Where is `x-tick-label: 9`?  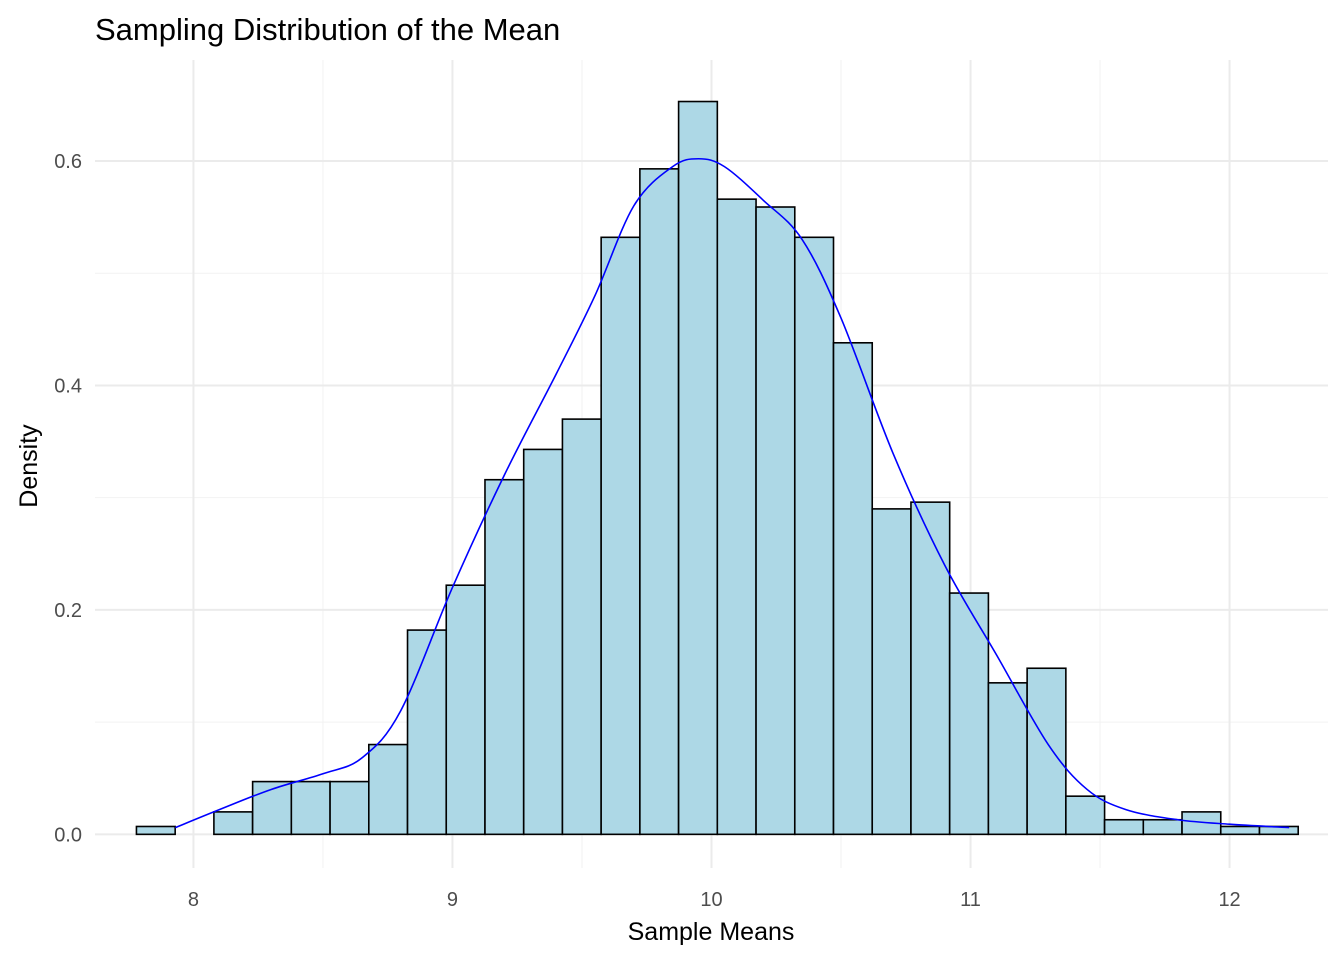
x-tick-label: 9 is located at coordinates (452, 900).